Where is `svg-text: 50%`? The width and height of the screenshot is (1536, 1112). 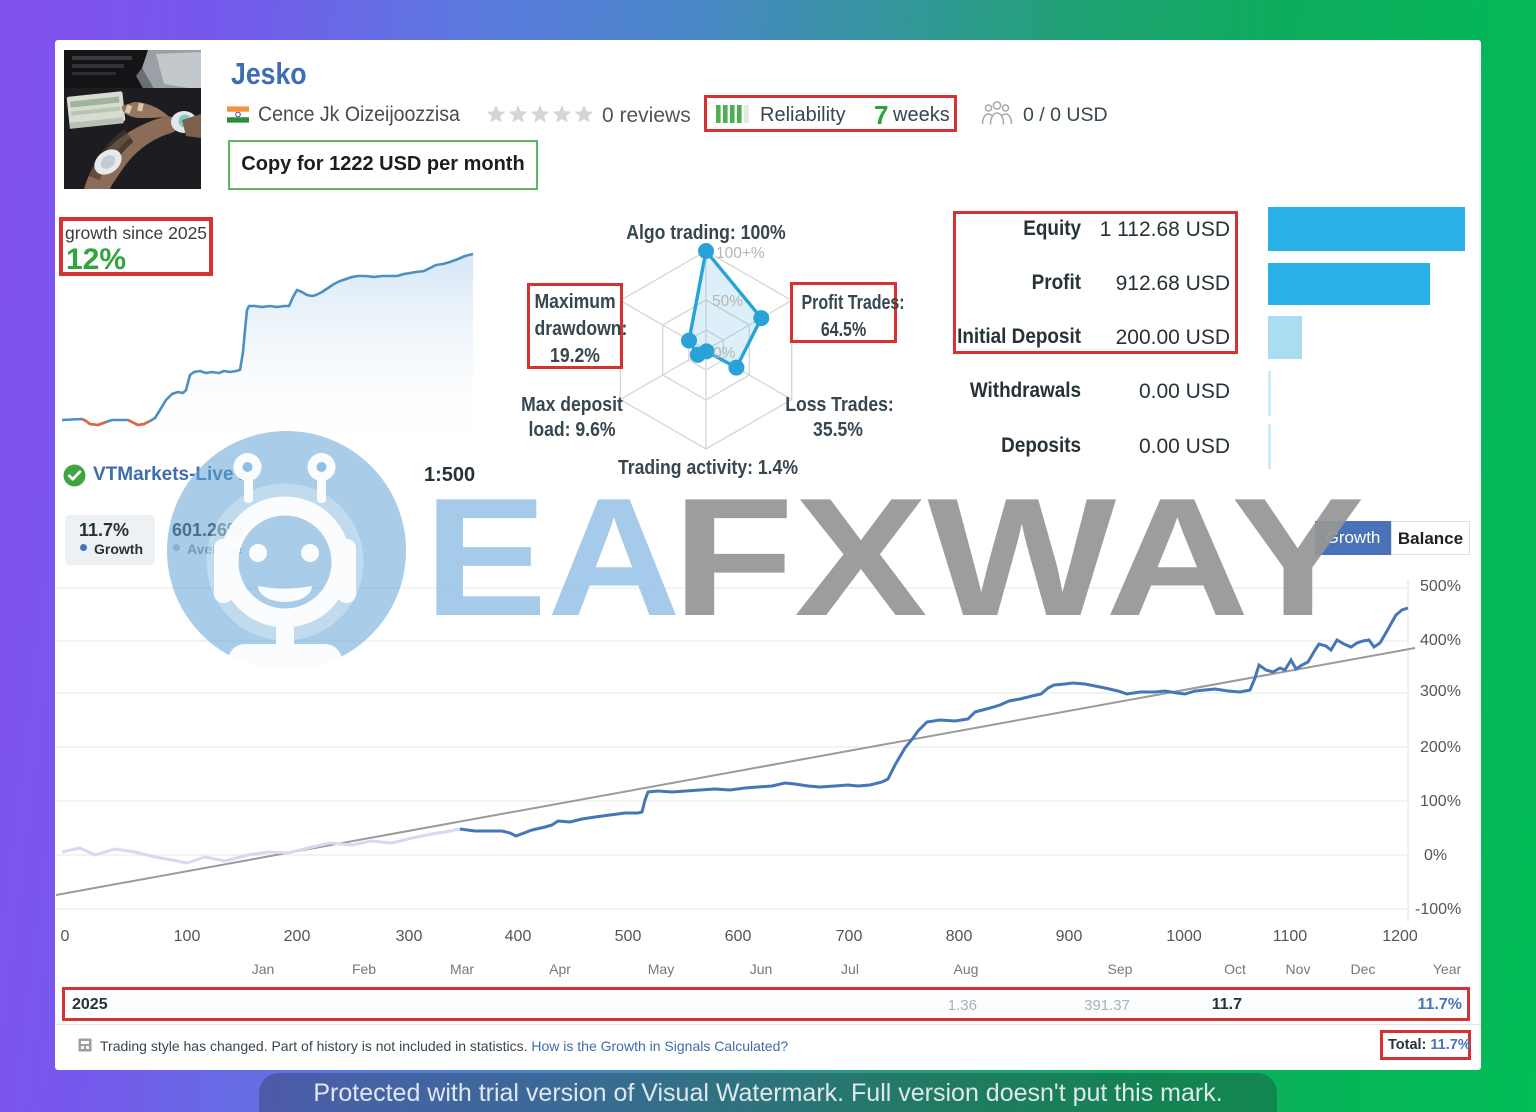
svg-text: 50% is located at coordinates (727, 301).